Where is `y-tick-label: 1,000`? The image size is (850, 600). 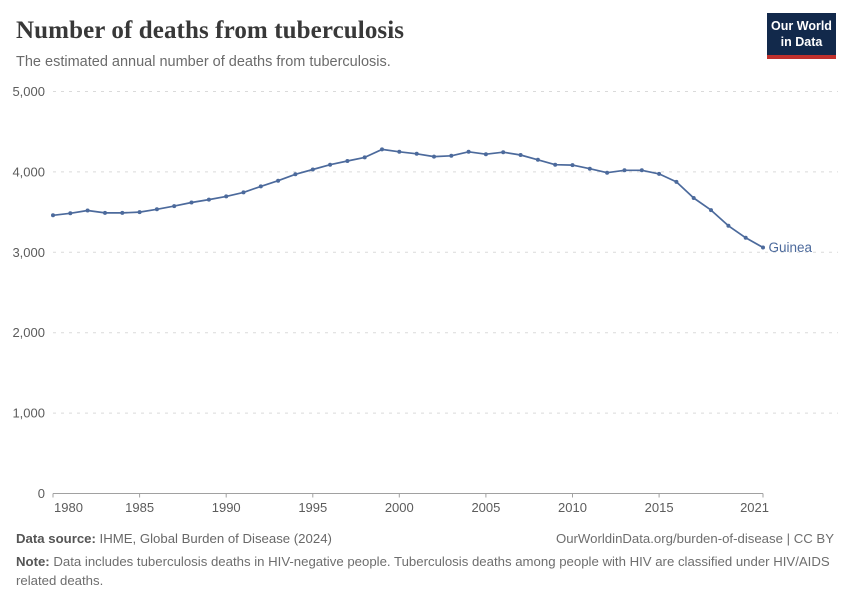 y-tick-label: 1,000 is located at coordinates (28, 413).